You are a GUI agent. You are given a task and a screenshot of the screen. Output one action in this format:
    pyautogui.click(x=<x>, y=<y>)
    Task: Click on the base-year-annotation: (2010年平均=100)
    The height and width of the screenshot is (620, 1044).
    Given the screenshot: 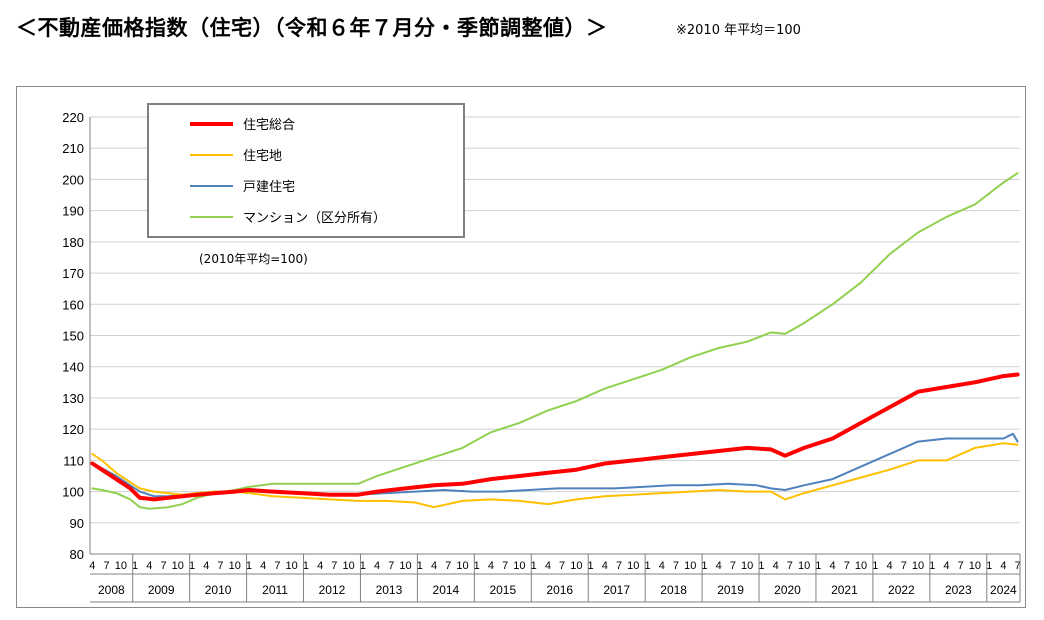 What is the action you would take?
    pyautogui.click(x=253, y=259)
    